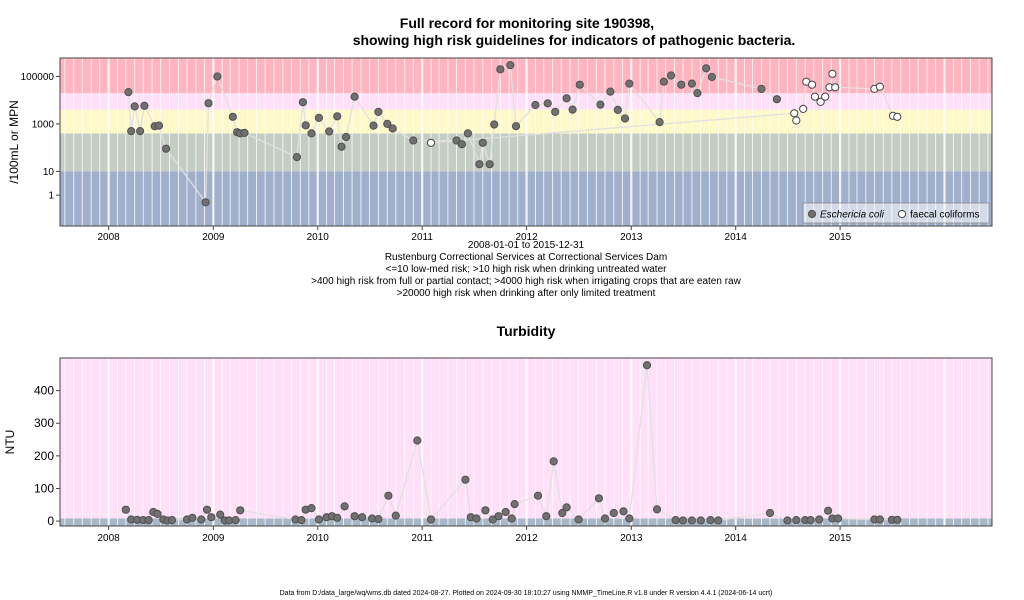  Describe the element at coordinates (213, 538) in the screenshot. I see `x-tick-label: 2009` at that location.